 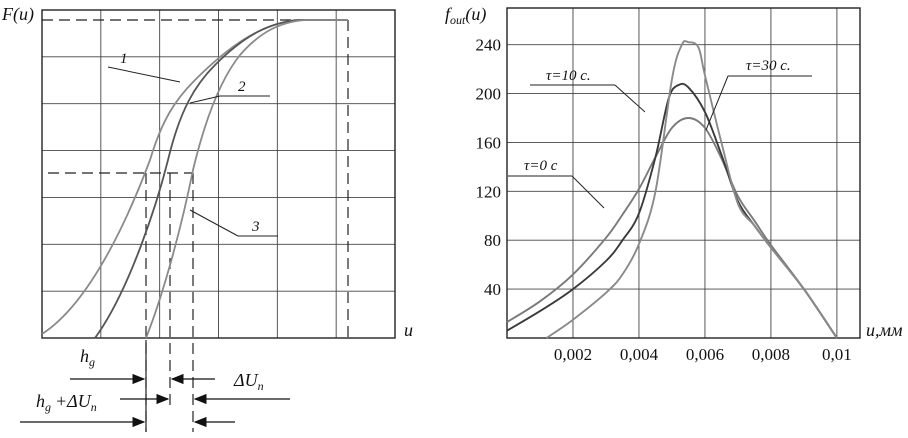 I want to click on left-x-axis-label: u, so click(x=408, y=330).